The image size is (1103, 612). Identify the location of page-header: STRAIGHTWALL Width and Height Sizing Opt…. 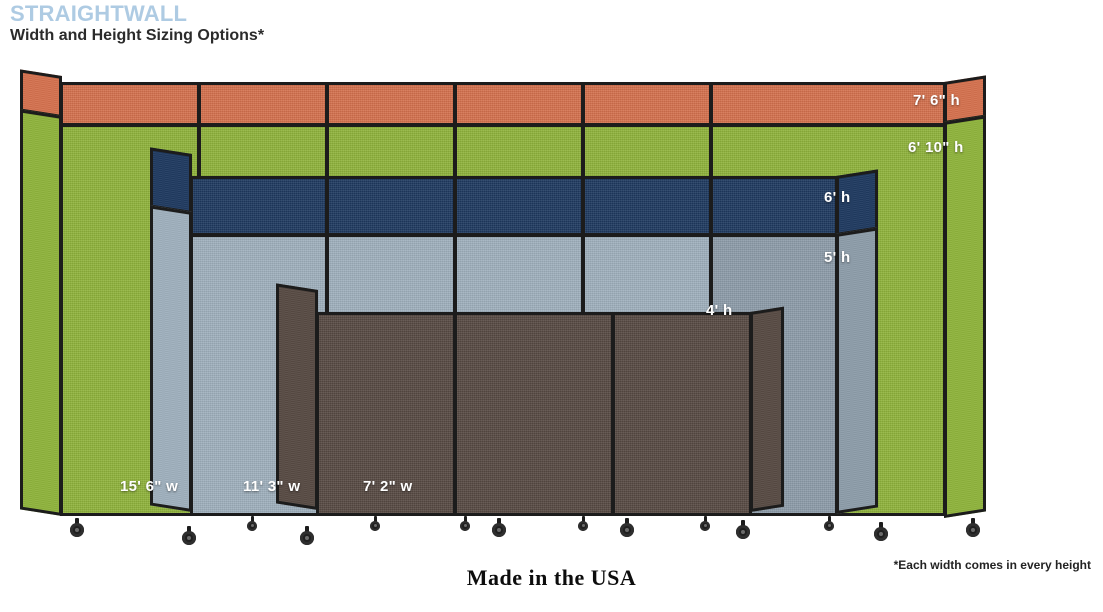
(137, 23).